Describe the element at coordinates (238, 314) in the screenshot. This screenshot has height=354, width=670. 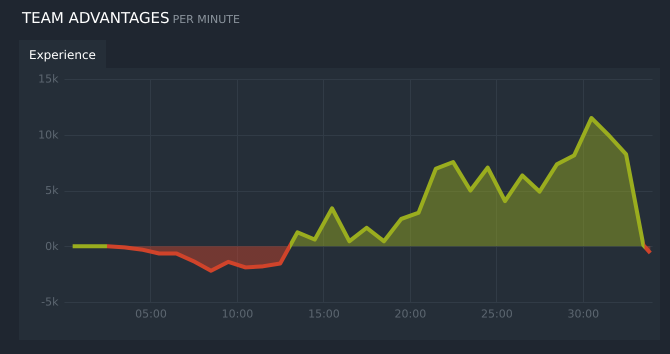
I see `x-tick-label: 10:00` at that location.